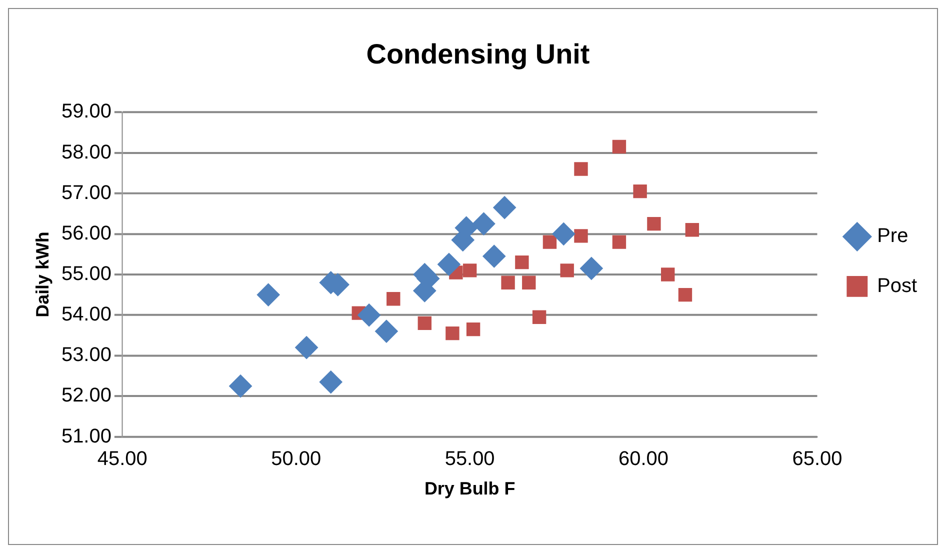 Image resolution: width=950 pixels, height=557 pixels. What do you see at coordinates (469, 459) in the screenshot?
I see `x-tick-label: 55.00` at bounding box center [469, 459].